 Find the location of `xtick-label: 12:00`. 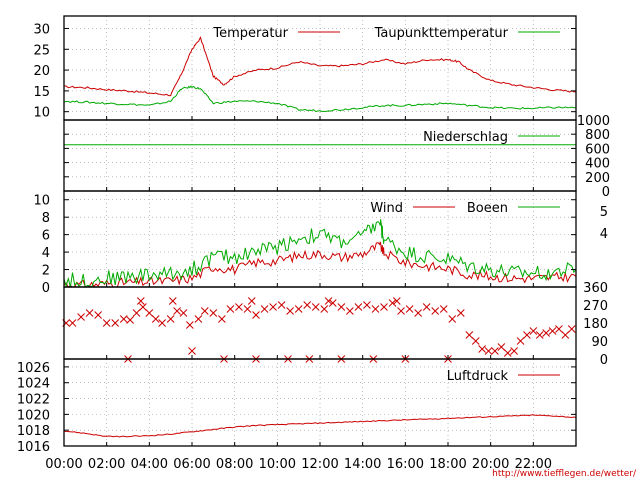

xtick-label: 12:00 is located at coordinates (319, 464).